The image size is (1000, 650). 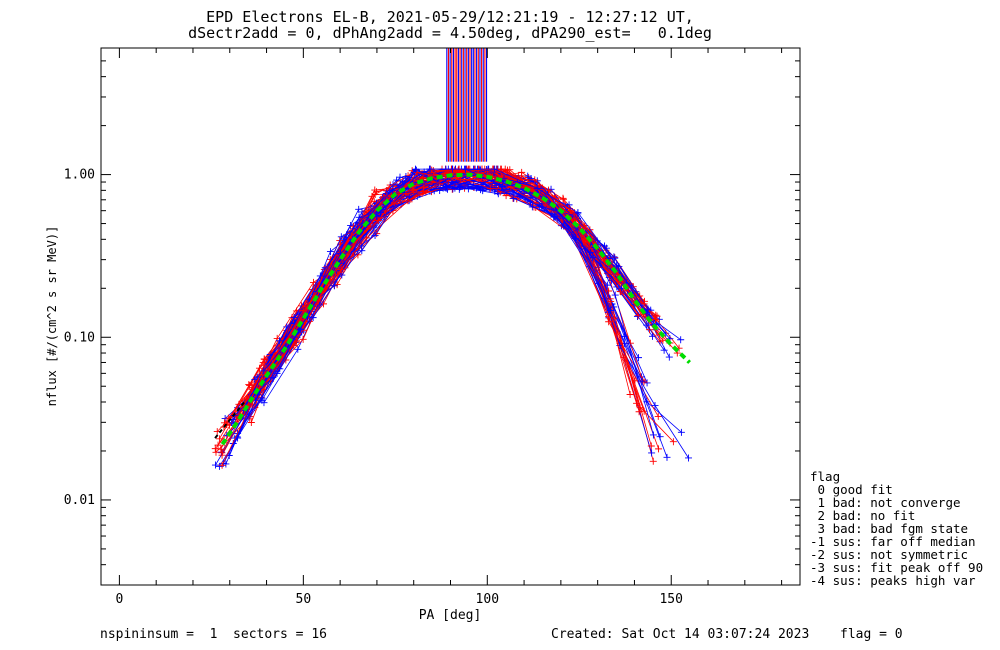 I want to click on flag-legend-item: 3 bad: bad fgm state, so click(x=889, y=528).